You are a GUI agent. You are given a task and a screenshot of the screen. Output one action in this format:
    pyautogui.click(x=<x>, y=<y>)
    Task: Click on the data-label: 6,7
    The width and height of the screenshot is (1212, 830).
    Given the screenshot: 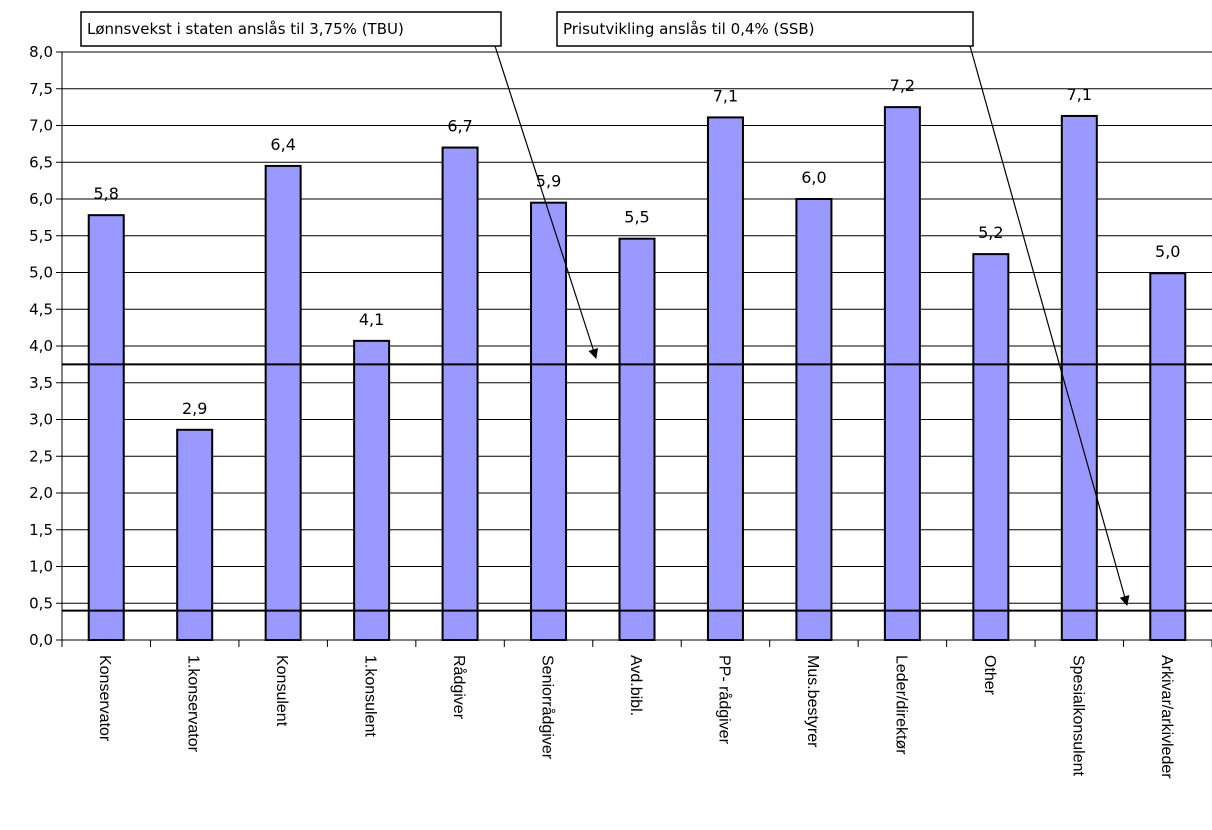 What is the action you would take?
    pyautogui.click(x=459, y=126)
    